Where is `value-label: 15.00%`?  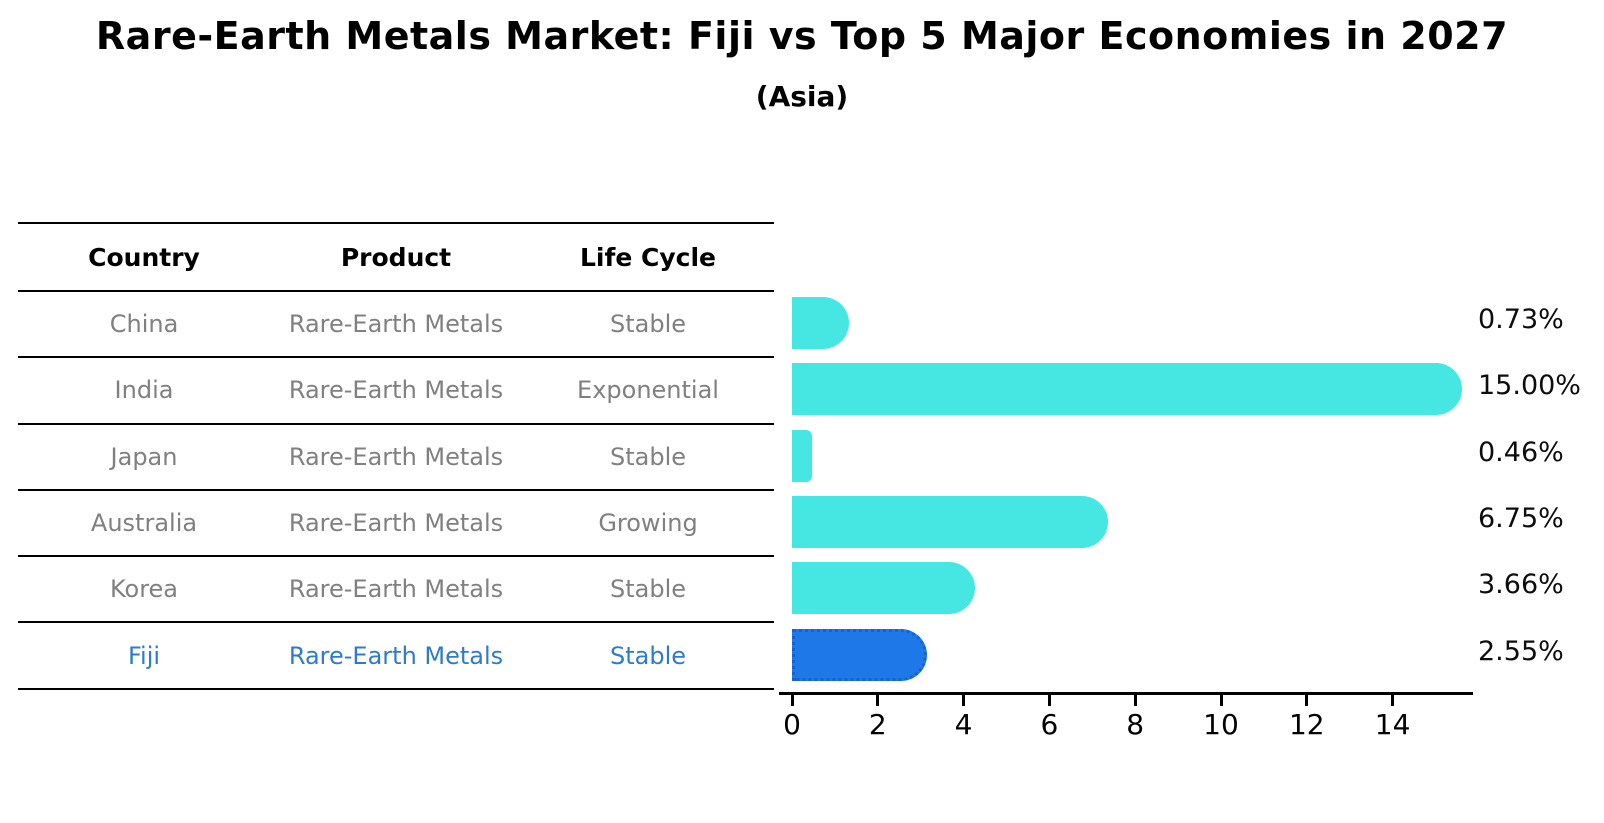
value-label: 15.00% is located at coordinates (1529, 386).